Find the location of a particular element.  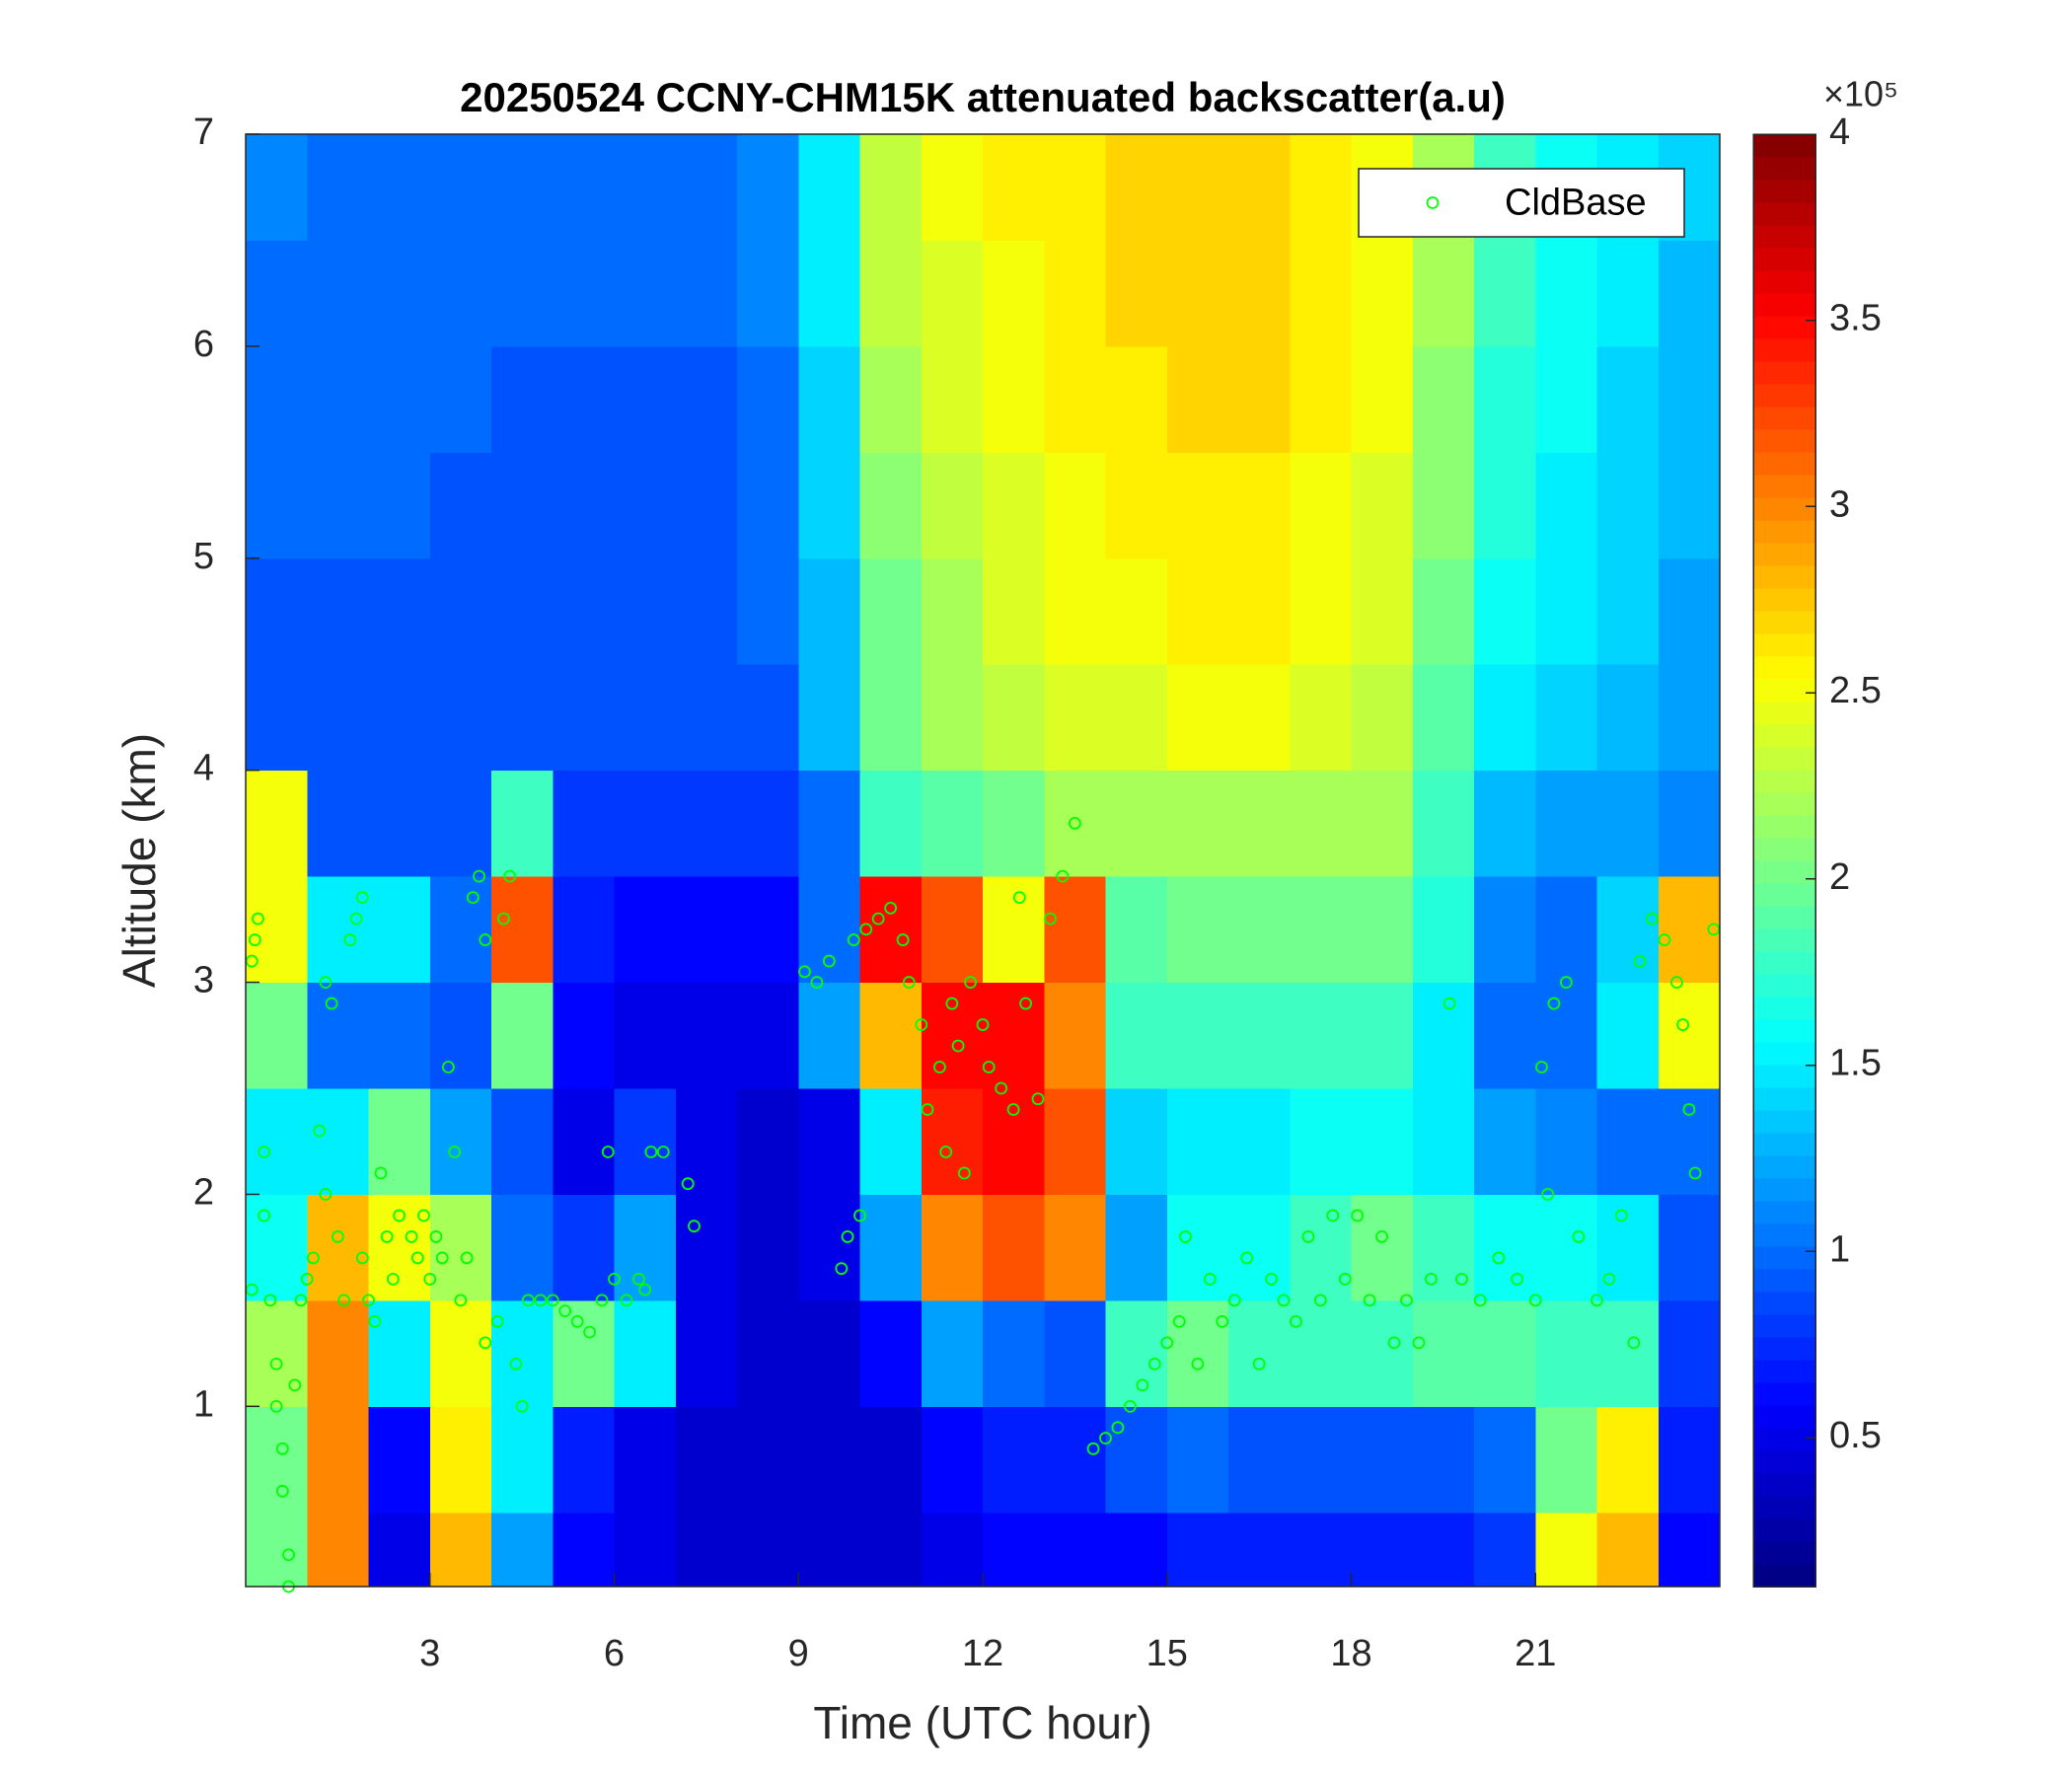

y-axis-label: Altitude (km) is located at coordinates (139, 861).